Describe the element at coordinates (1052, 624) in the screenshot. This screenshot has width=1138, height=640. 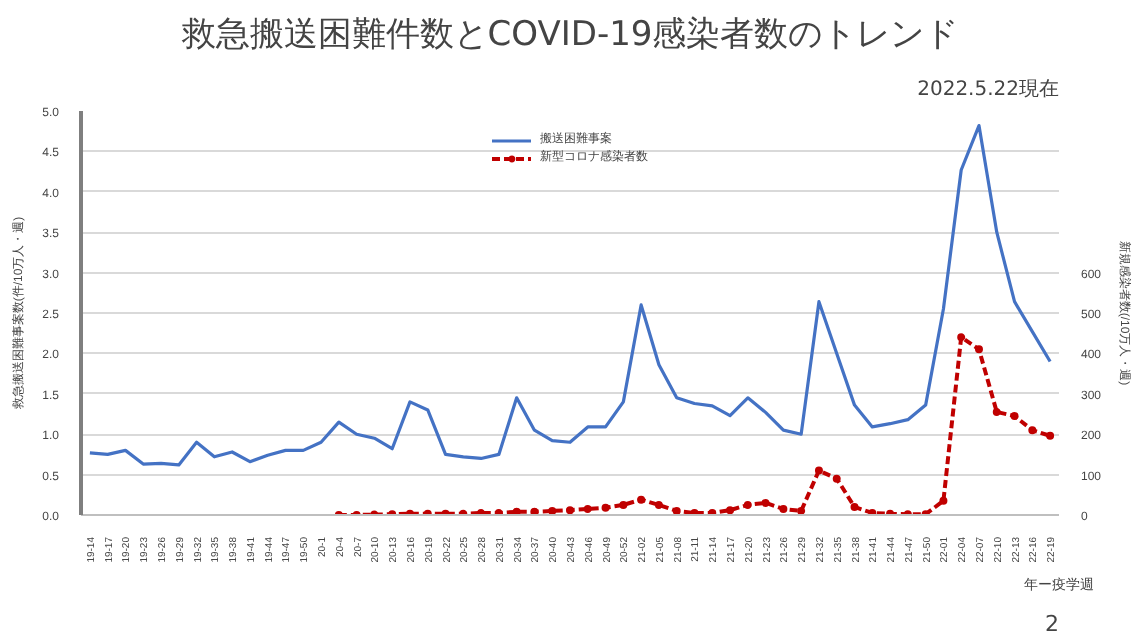
I see `text: 2` at that location.